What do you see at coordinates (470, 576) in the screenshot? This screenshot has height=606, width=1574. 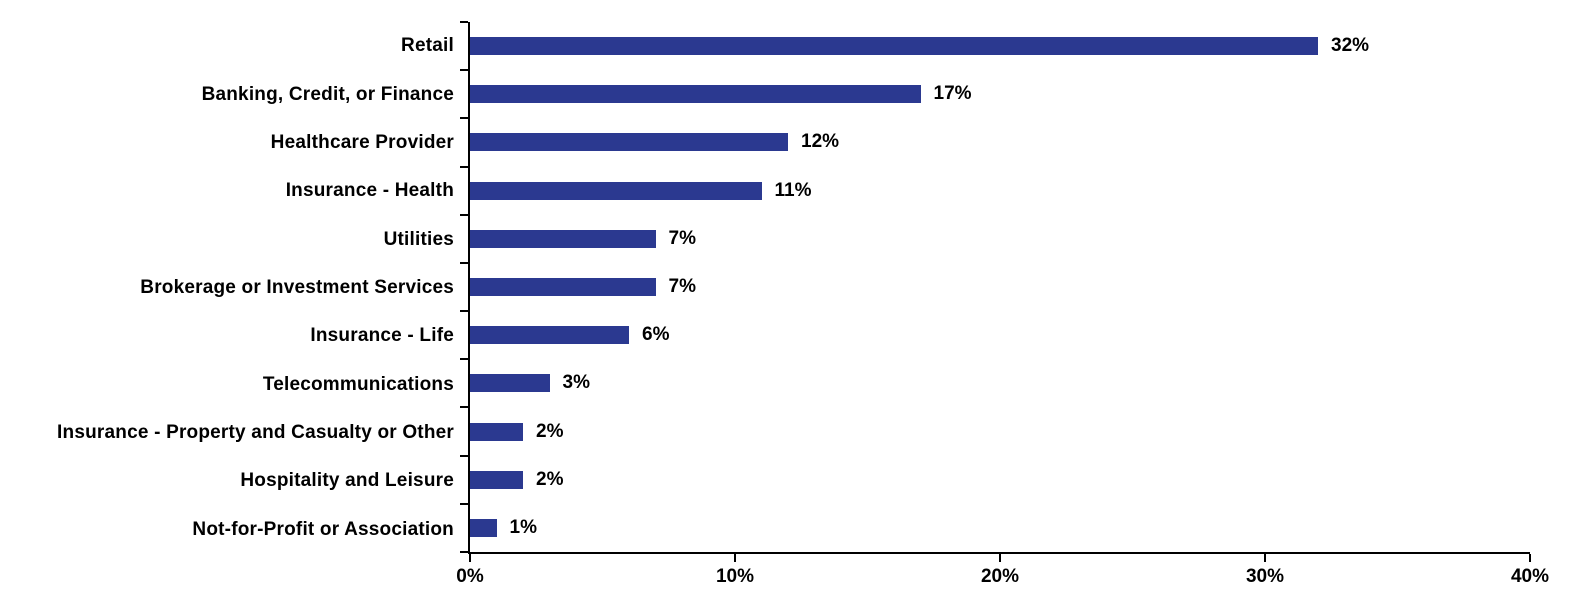 I see `x-axis-tick-label: 0%` at bounding box center [470, 576].